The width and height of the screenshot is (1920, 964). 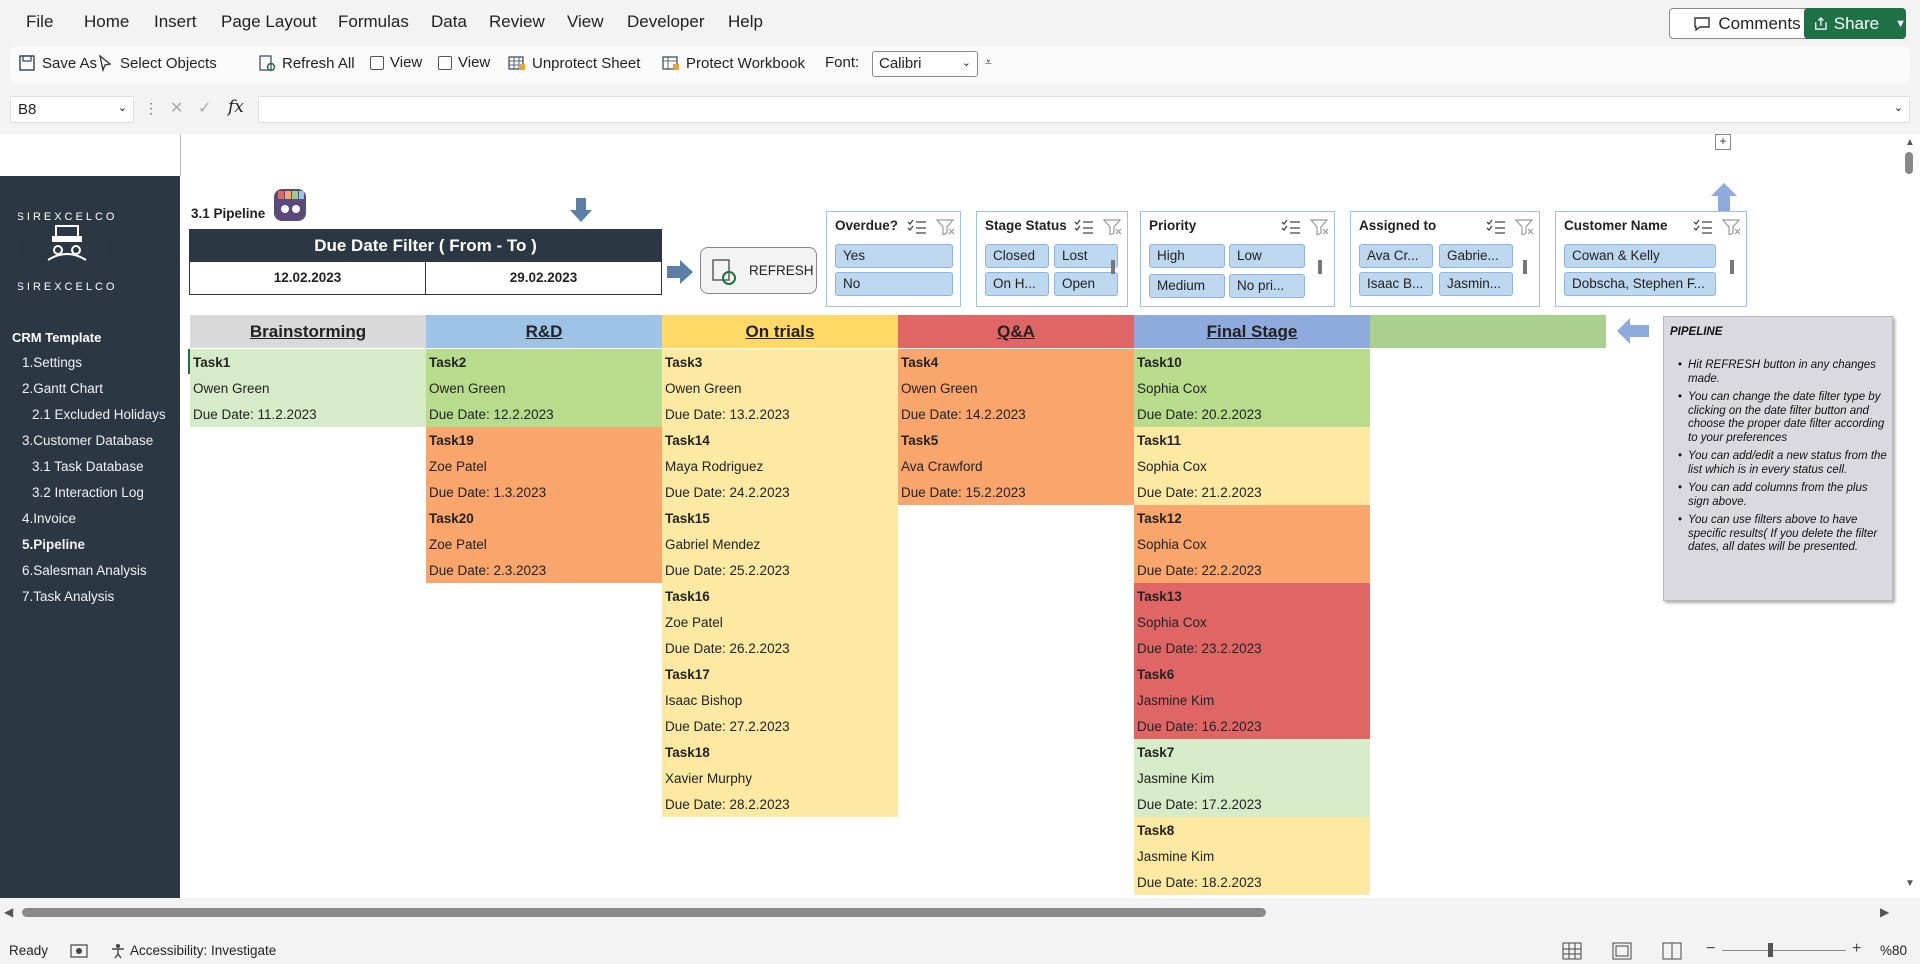 I want to click on unprotect-sheet-button: Unprotect Sheet, so click(x=574, y=63).